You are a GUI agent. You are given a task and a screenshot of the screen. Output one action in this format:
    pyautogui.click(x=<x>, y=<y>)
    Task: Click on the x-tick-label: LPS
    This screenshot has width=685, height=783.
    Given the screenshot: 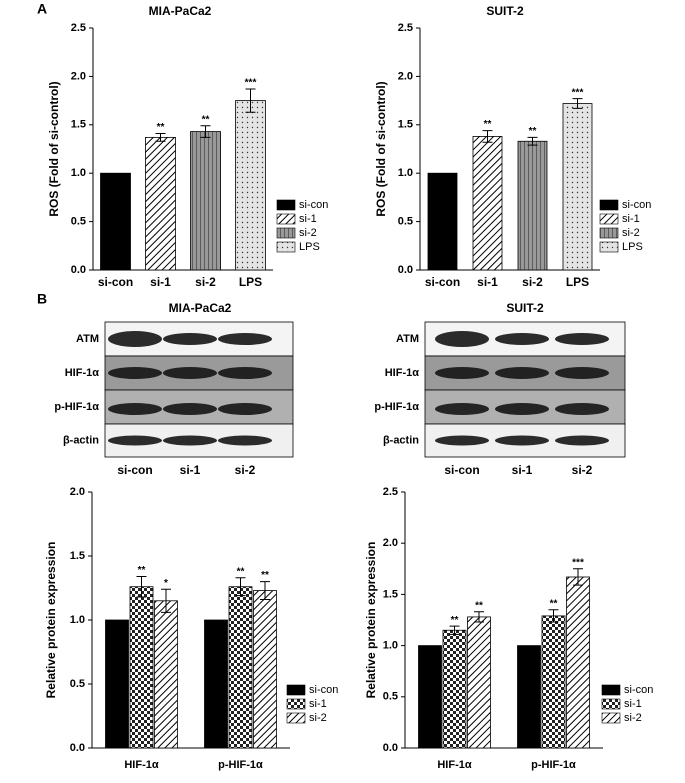 What is the action you would take?
    pyautogui.click(x=250, y=282)
    